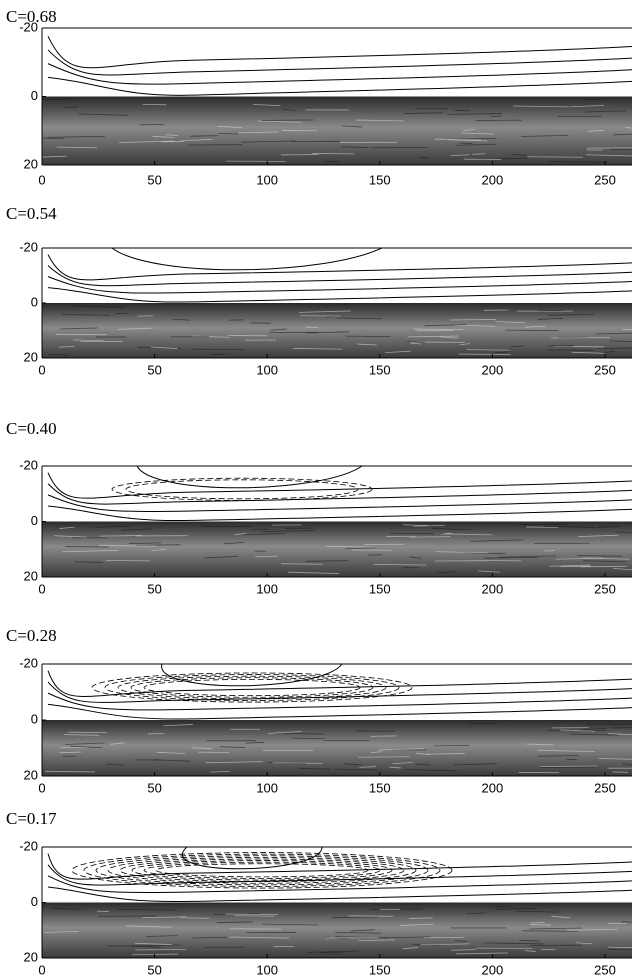 This screenshot has width=632, height=978. Describe the element at coordinates (31, 635) in the screenshot. I see `panel-title: C=0.28` at that location.